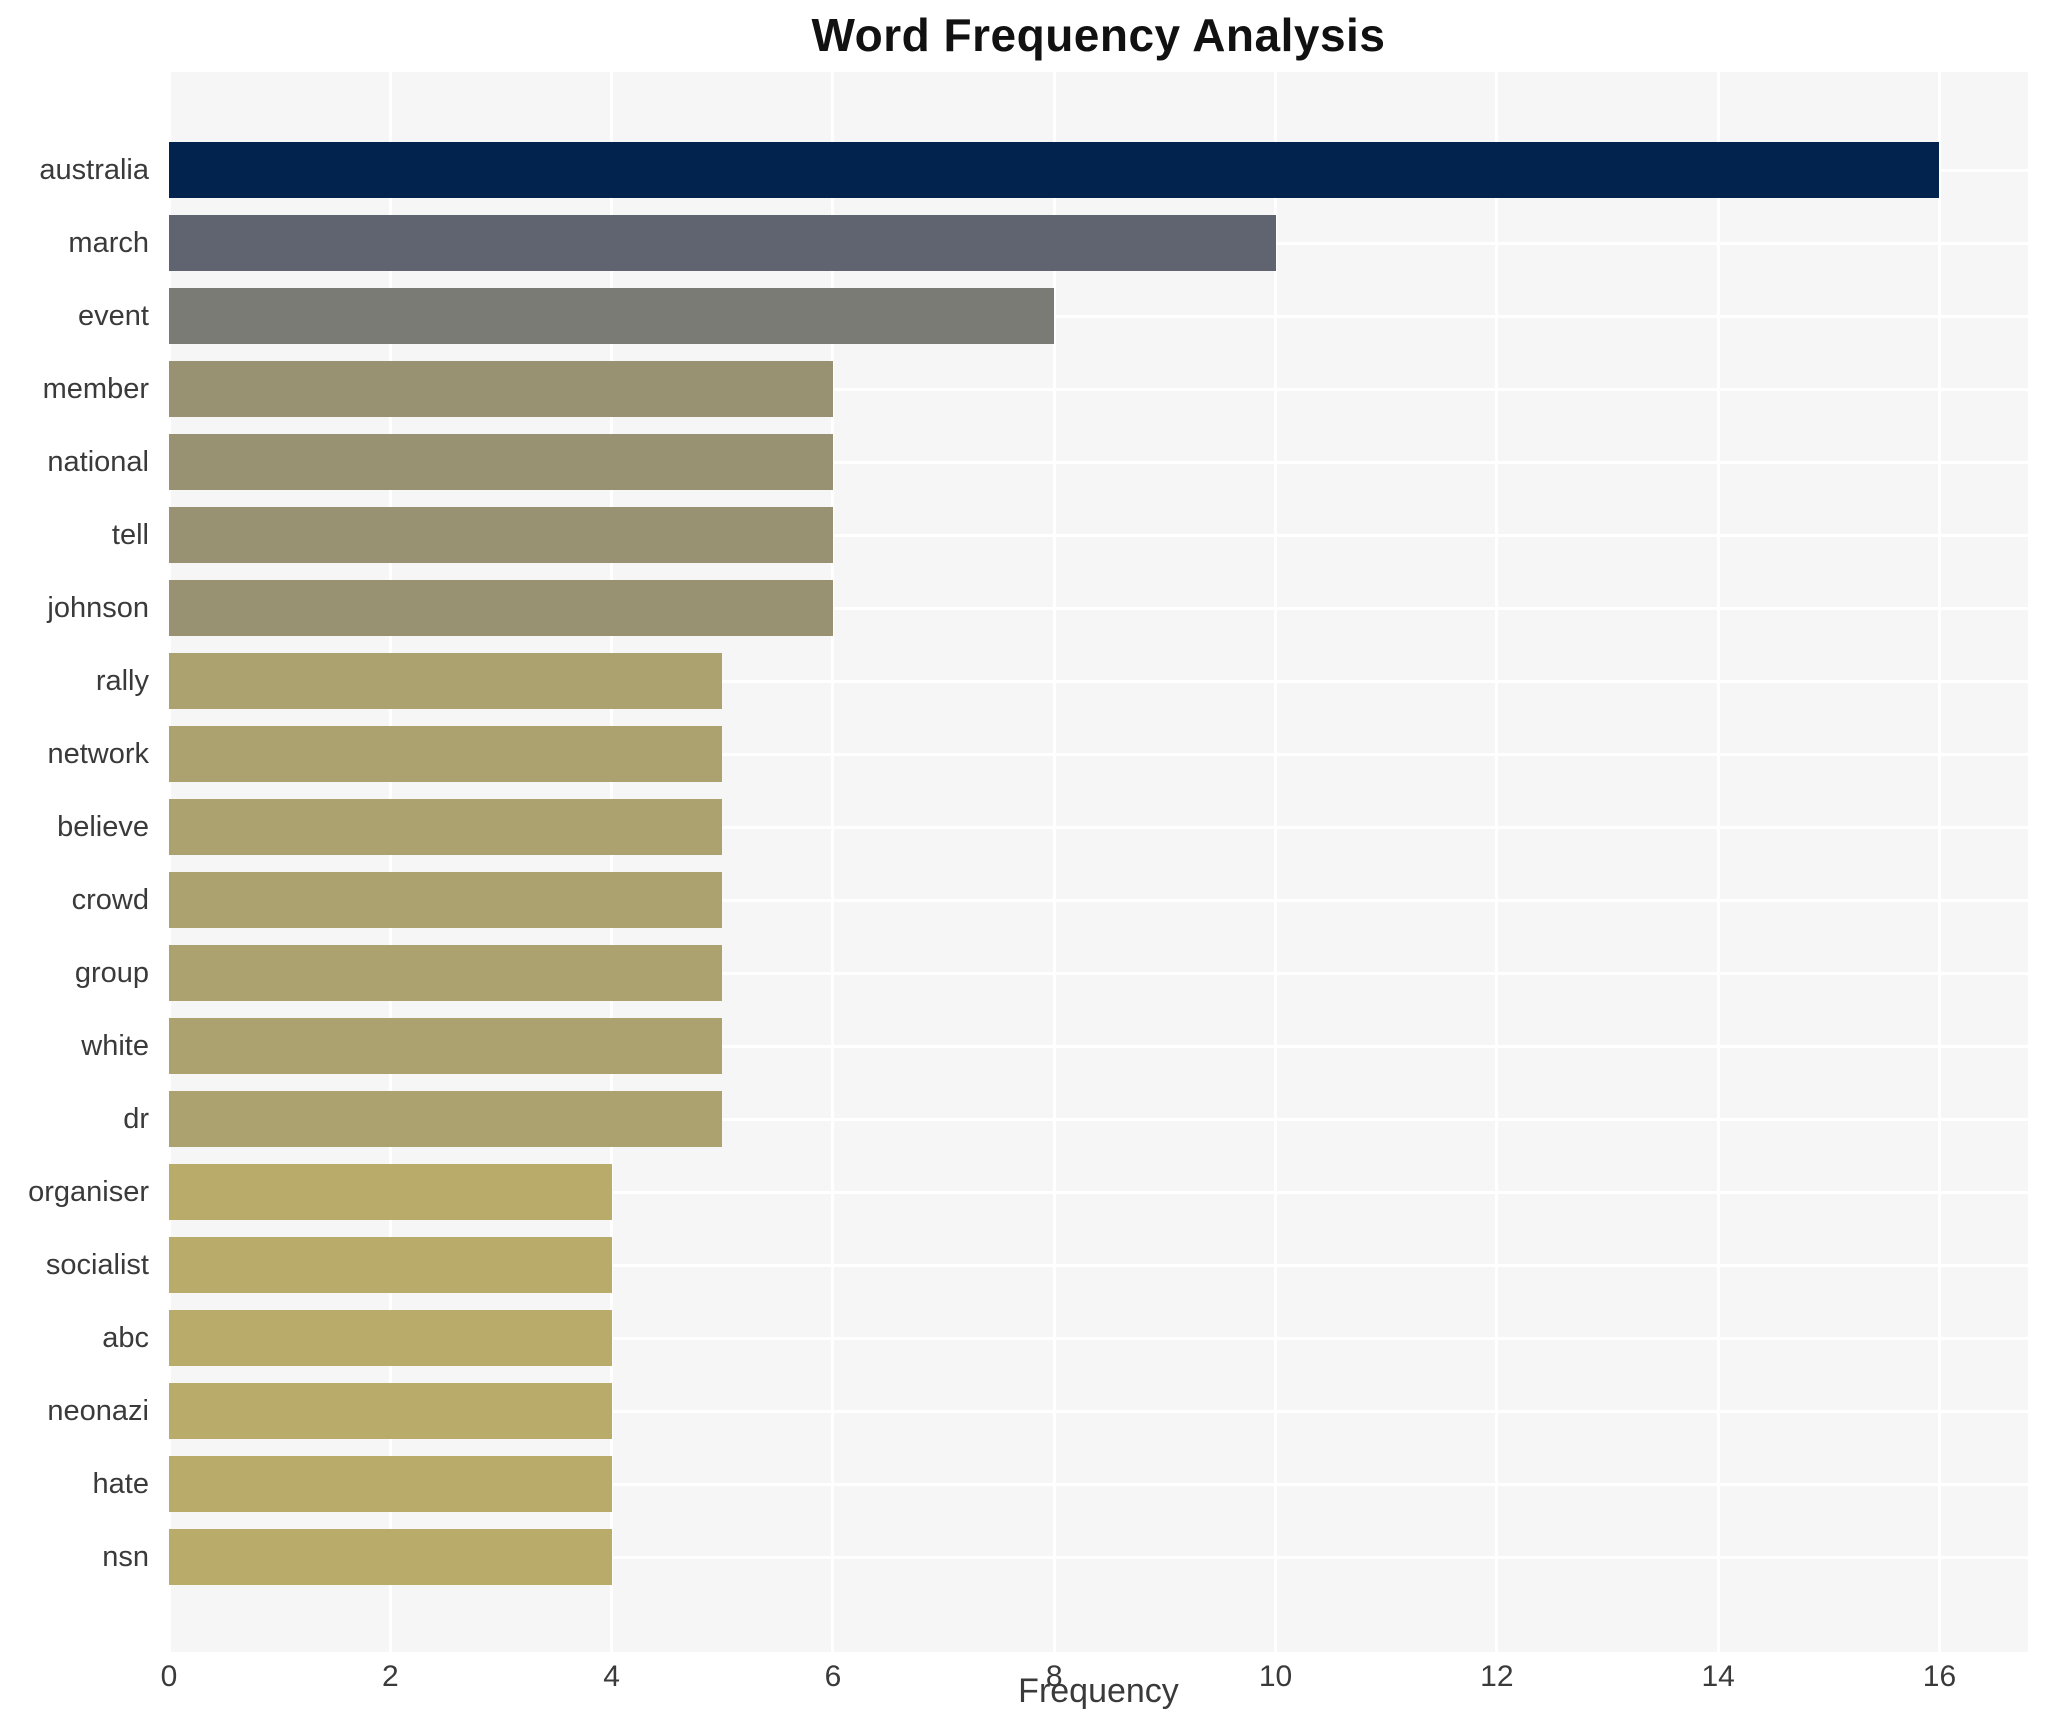 The image size is (2048, 1711). What do you see at coordinates (125, 1557) in the screenshot?
I see `y-tick-label: nsn` at bounding box center [125, 1557].